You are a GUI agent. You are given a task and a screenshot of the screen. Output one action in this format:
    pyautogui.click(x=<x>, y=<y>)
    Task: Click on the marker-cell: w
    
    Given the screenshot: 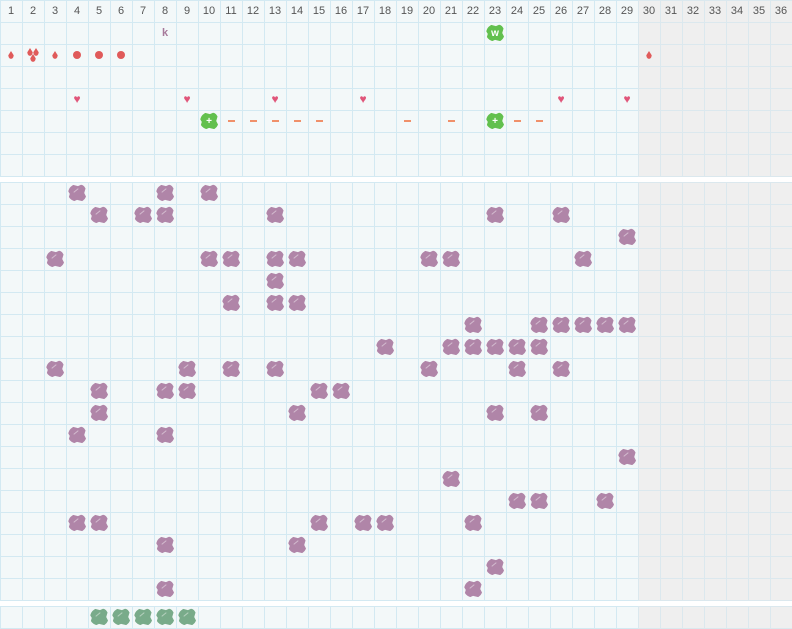 What is the action you would take?
    pyautogui.click(x=495, y=33)
    